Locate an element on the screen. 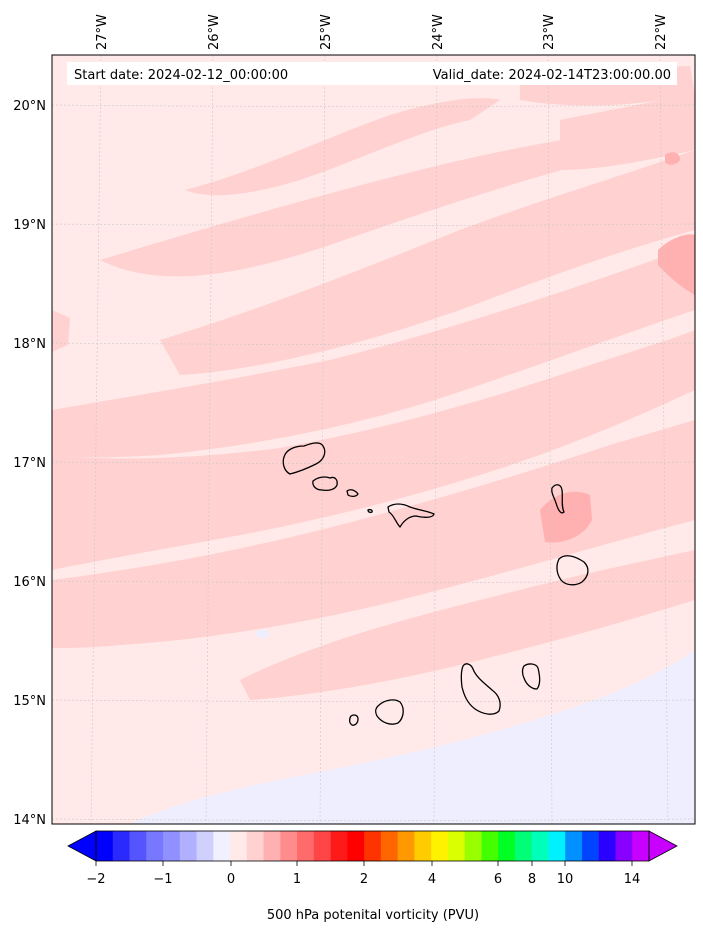 The height and width of the screenshot is (935, 703). latitude-tick-label: 15°N is located at coordinates (29, 701).